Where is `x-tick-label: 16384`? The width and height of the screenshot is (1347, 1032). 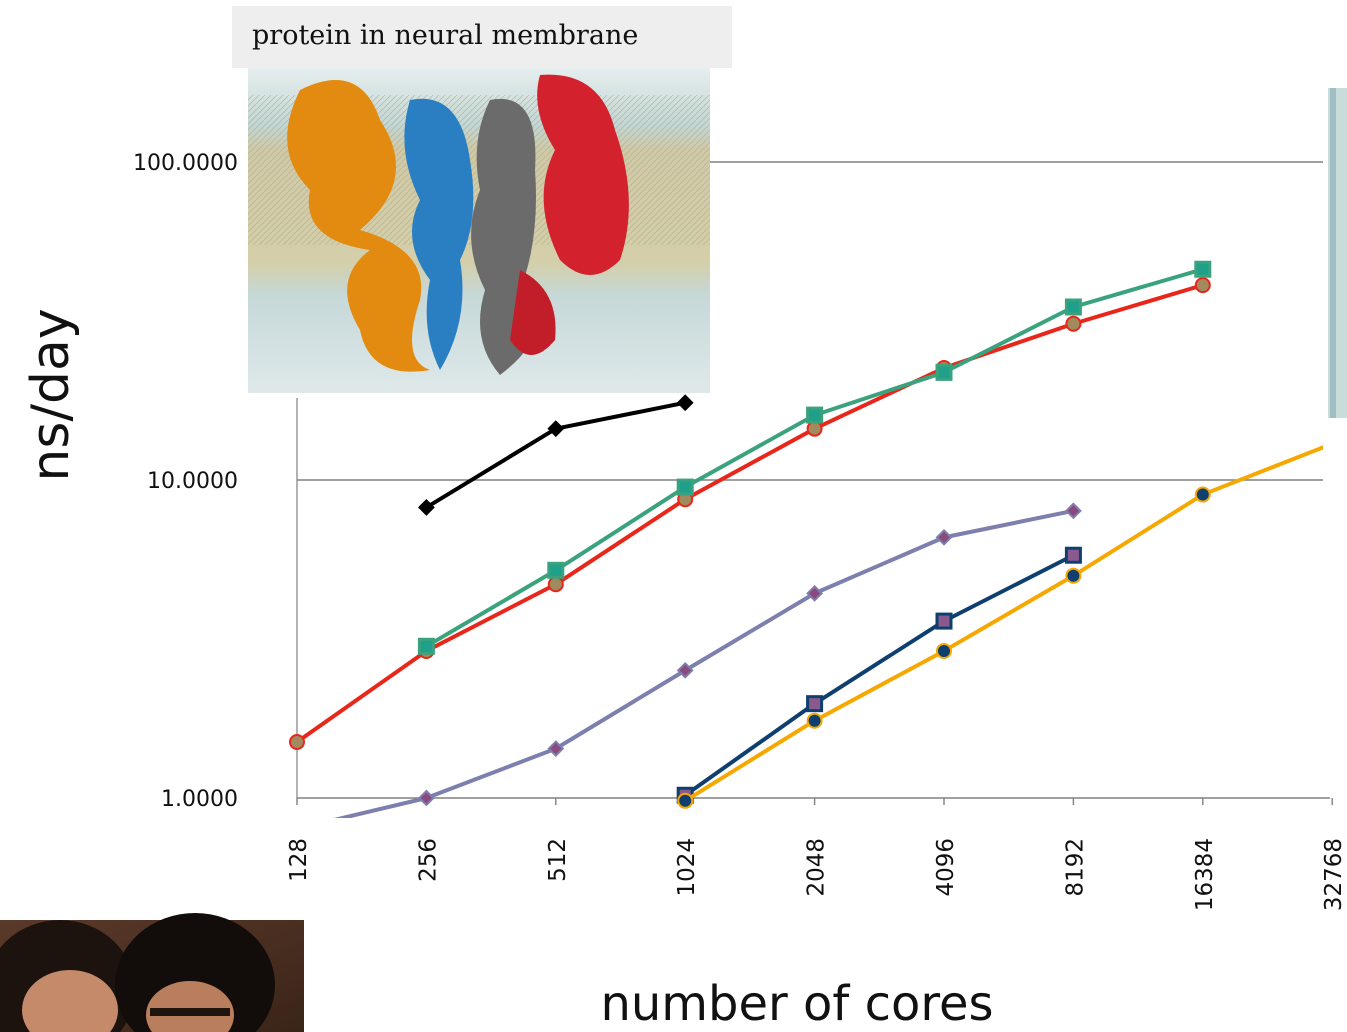
x-tick-label: 16384 is located at coordinates (1205, 874).